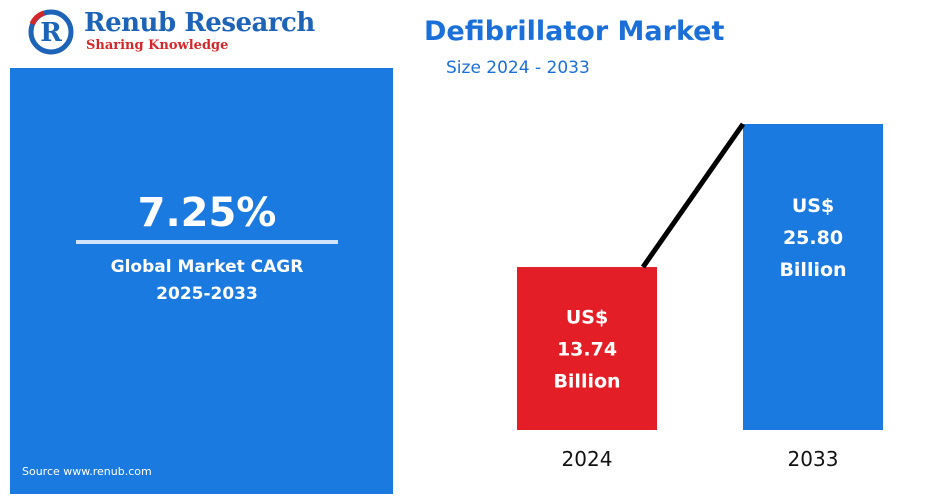  Describe the element at coordinates (157, 45) in the screenshot. I see `logo-tagline: Sharing Knowledge` at that location.